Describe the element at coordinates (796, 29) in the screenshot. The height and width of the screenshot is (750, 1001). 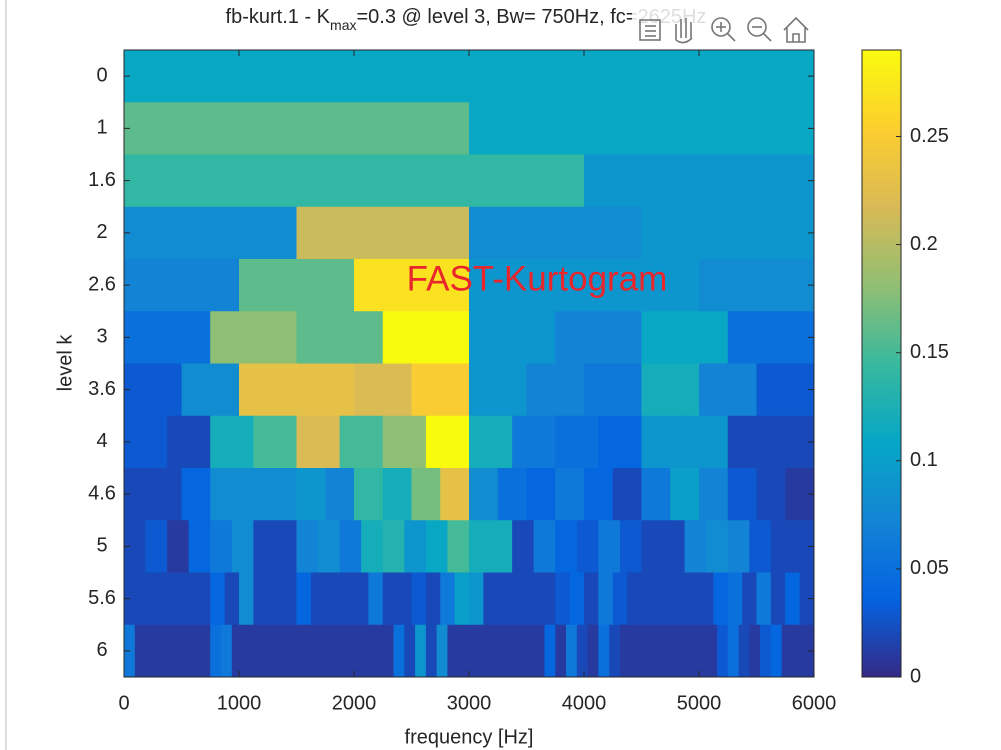
I see `home-button` at that location.